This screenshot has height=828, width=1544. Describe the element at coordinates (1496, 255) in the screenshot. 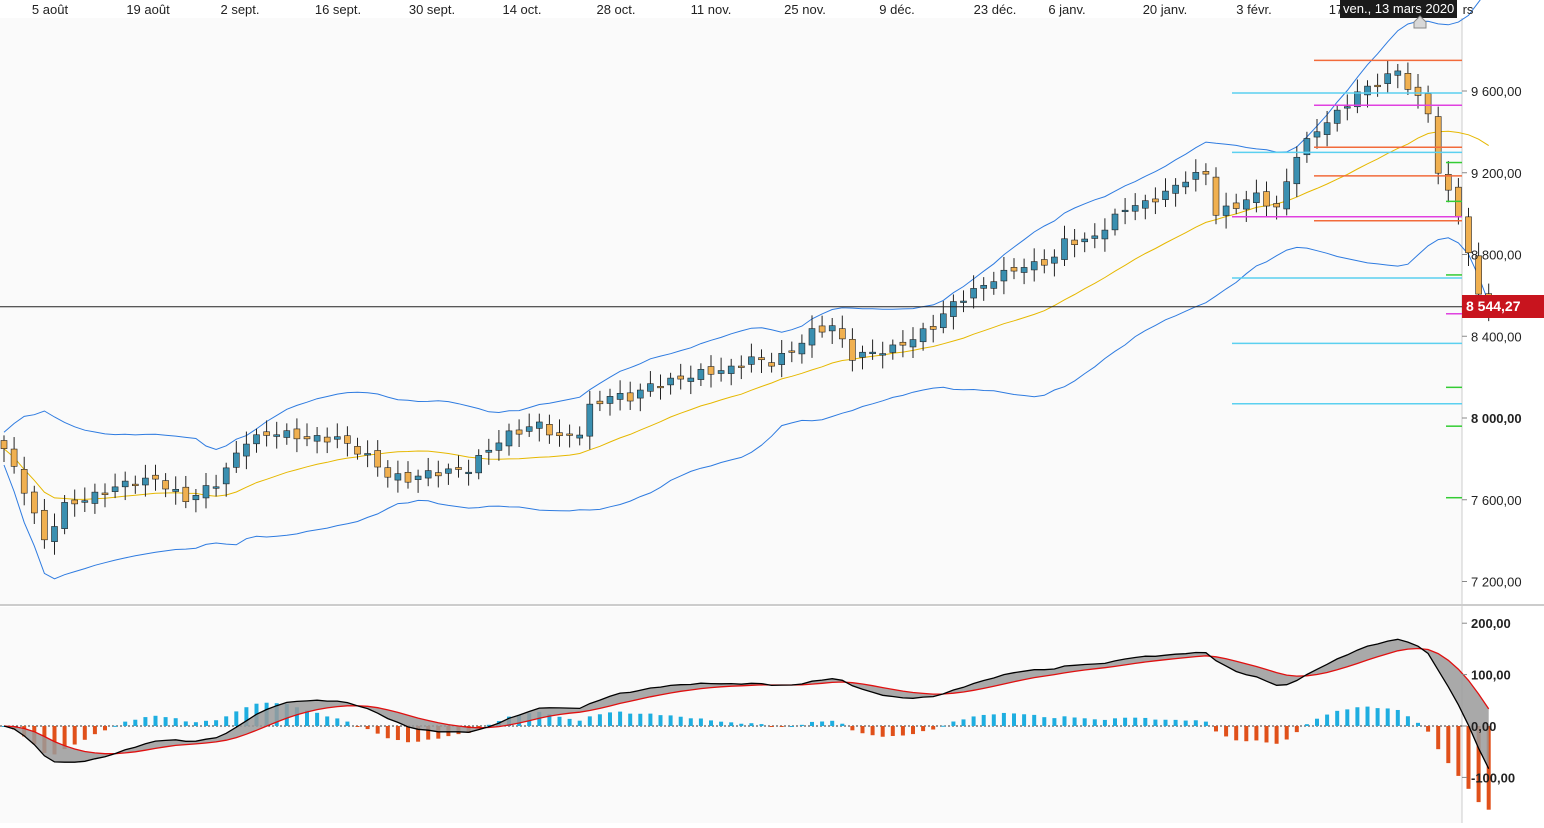

I see `y-tick-label: 8 800,00` at that location.